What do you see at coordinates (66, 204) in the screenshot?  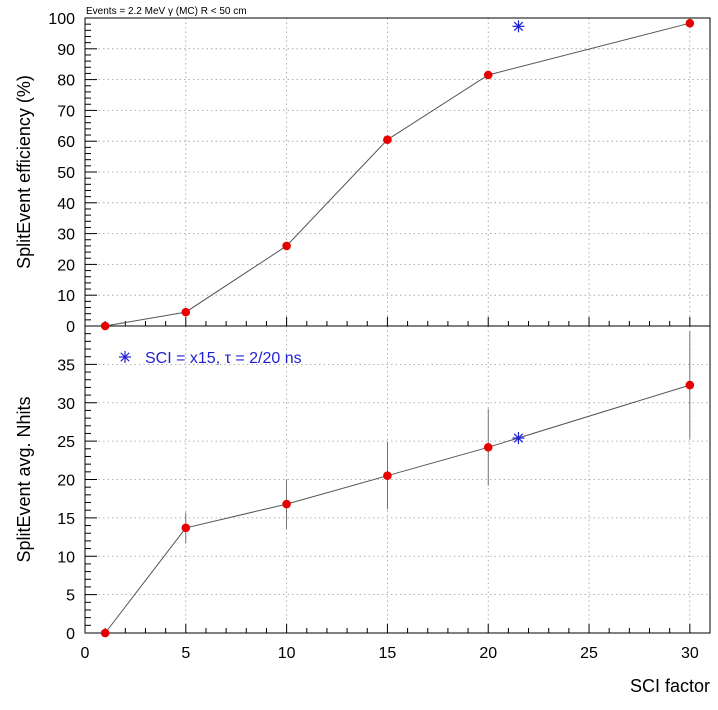 I see `efficiency-panel-y-tick-label: 40` at bounding box center [66, 204].